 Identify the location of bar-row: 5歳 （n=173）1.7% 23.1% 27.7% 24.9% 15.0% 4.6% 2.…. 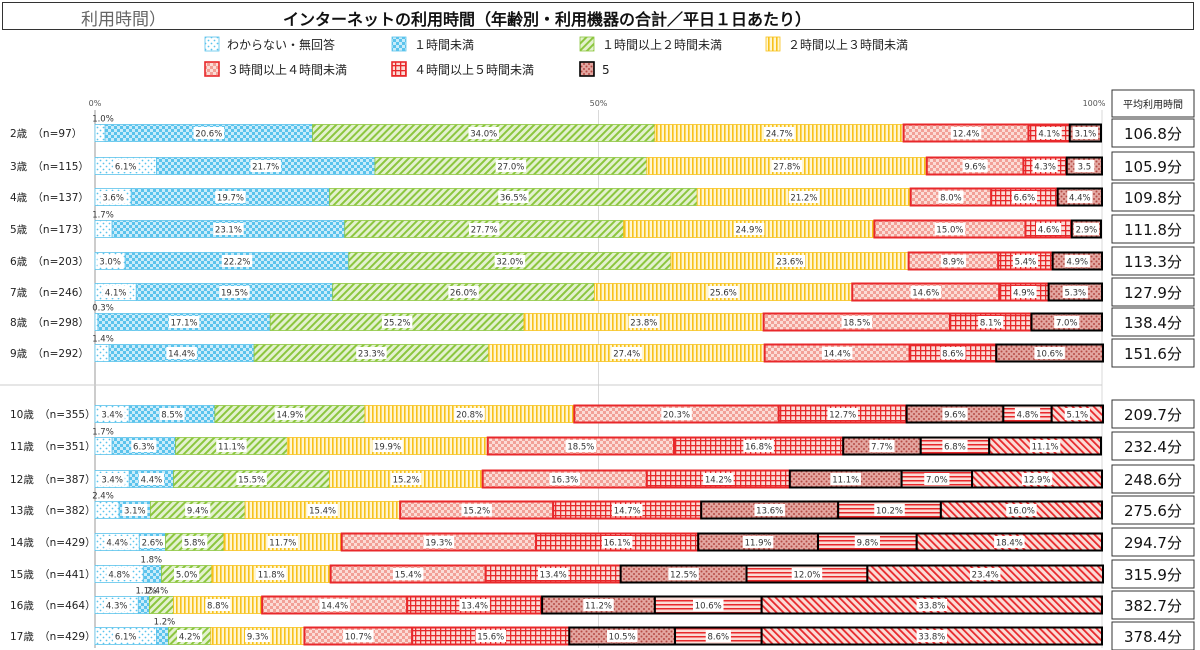
(602, 227).